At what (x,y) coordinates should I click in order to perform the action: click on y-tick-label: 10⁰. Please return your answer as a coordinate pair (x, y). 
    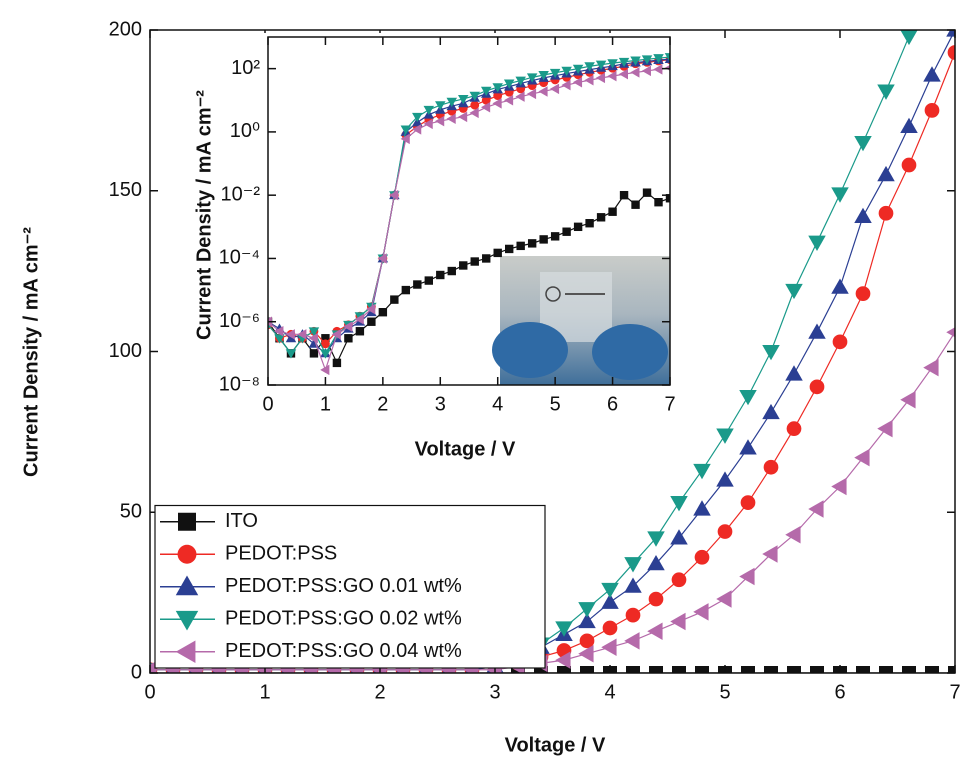
    Looking at the image, I should click on (245, 131).